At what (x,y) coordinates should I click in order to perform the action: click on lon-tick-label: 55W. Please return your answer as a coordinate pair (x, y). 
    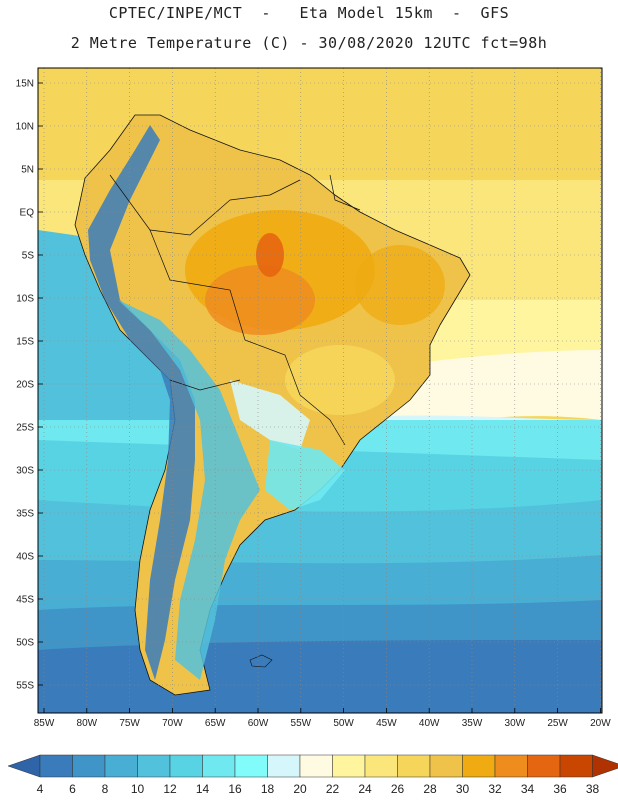
    Looking at the image, I should click on (301, 723).